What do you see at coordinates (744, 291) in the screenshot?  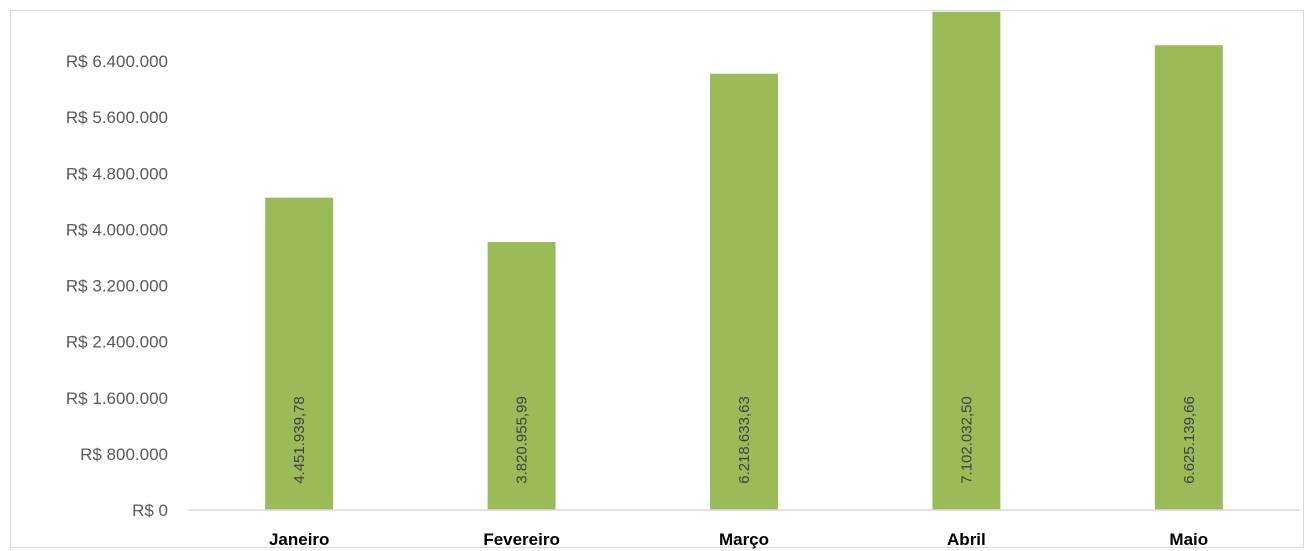 I see `bar-março` at bounding box center [744, 291].